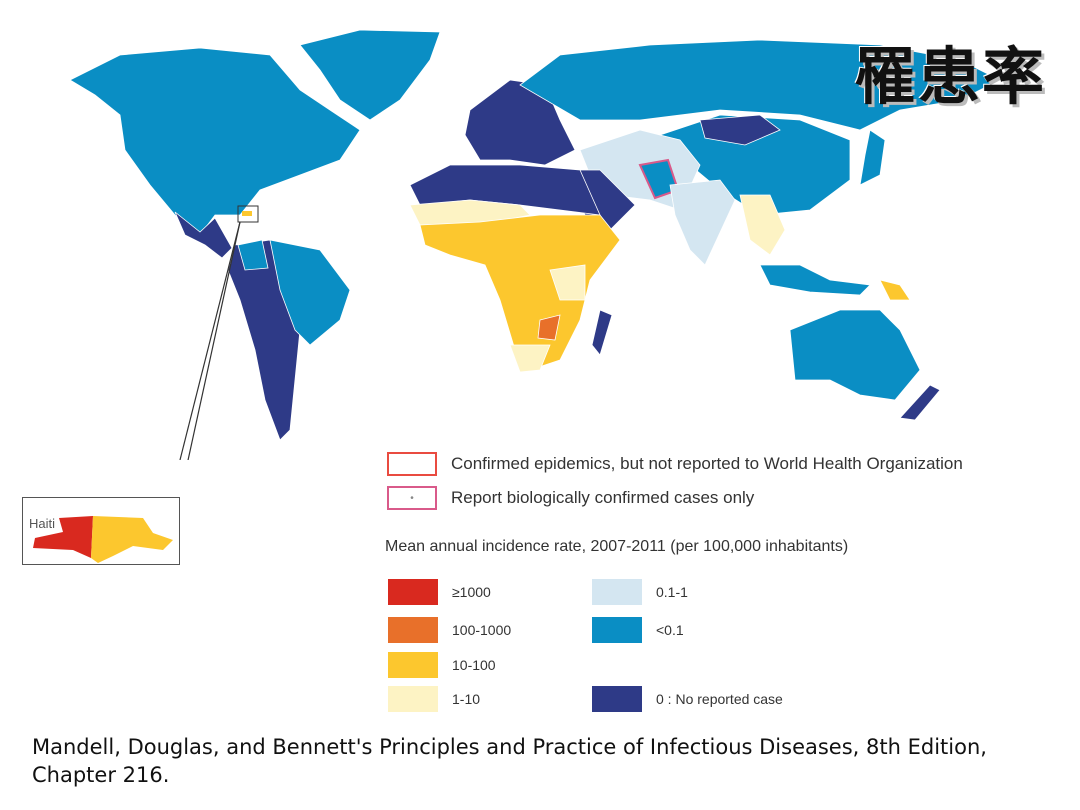  What do you see at coordinates (215, 141) in the screenshot?
I see `region-north-america` at bounding box center [215, 141].